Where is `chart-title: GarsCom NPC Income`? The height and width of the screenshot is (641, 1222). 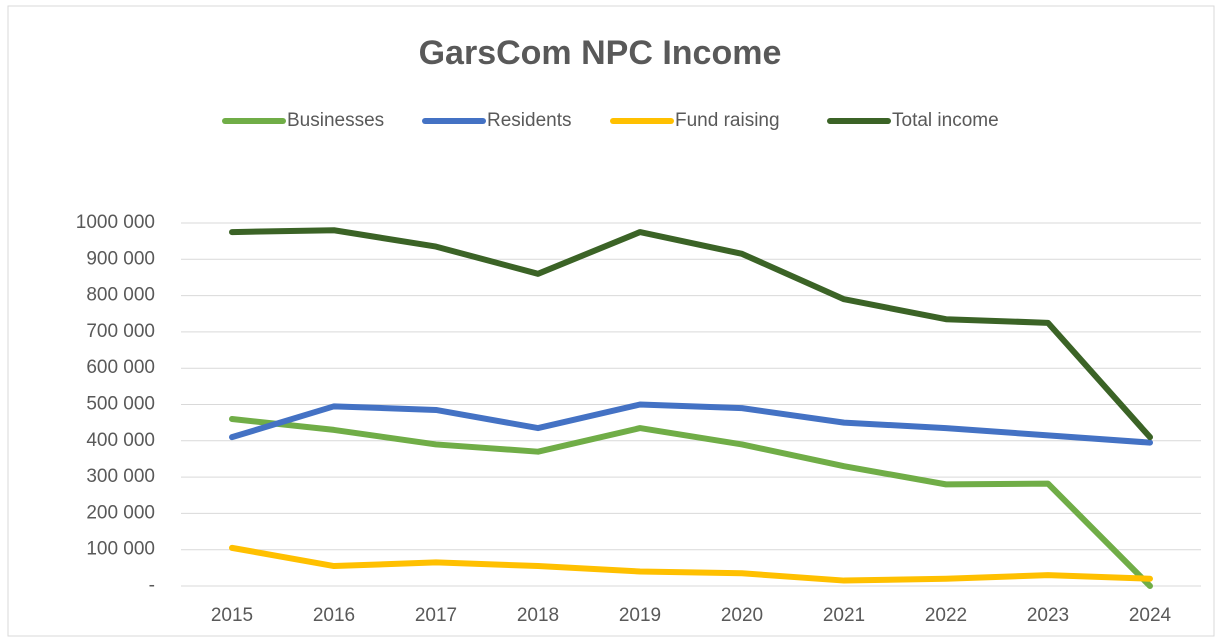
chart-title: GarsCom NPC Income is located at coordinates (600, 53).